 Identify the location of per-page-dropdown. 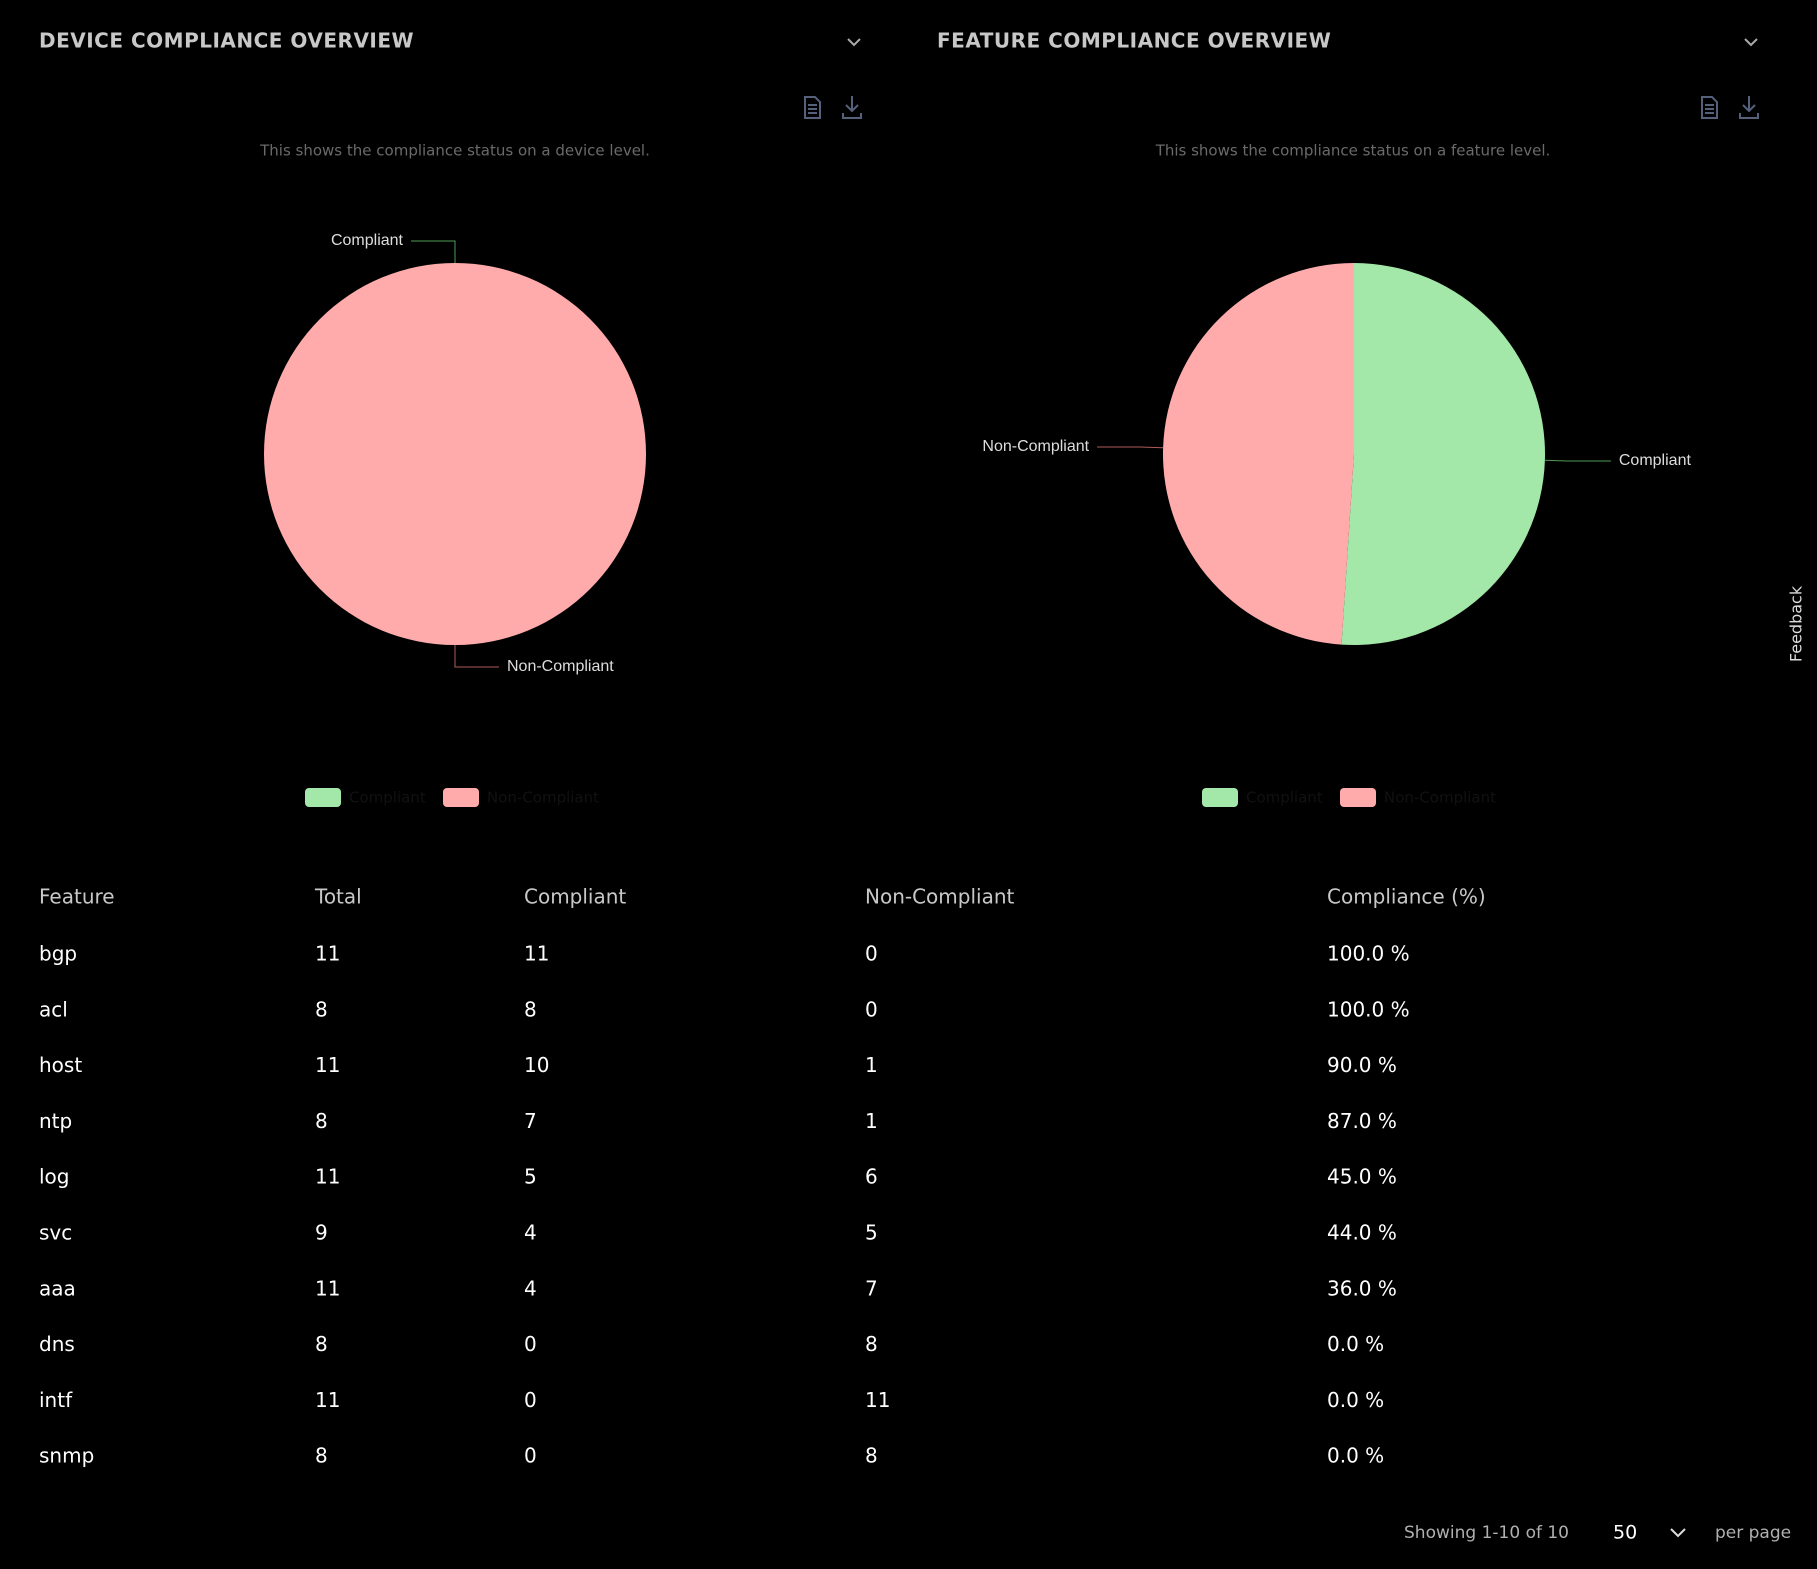
(1678, 1533).